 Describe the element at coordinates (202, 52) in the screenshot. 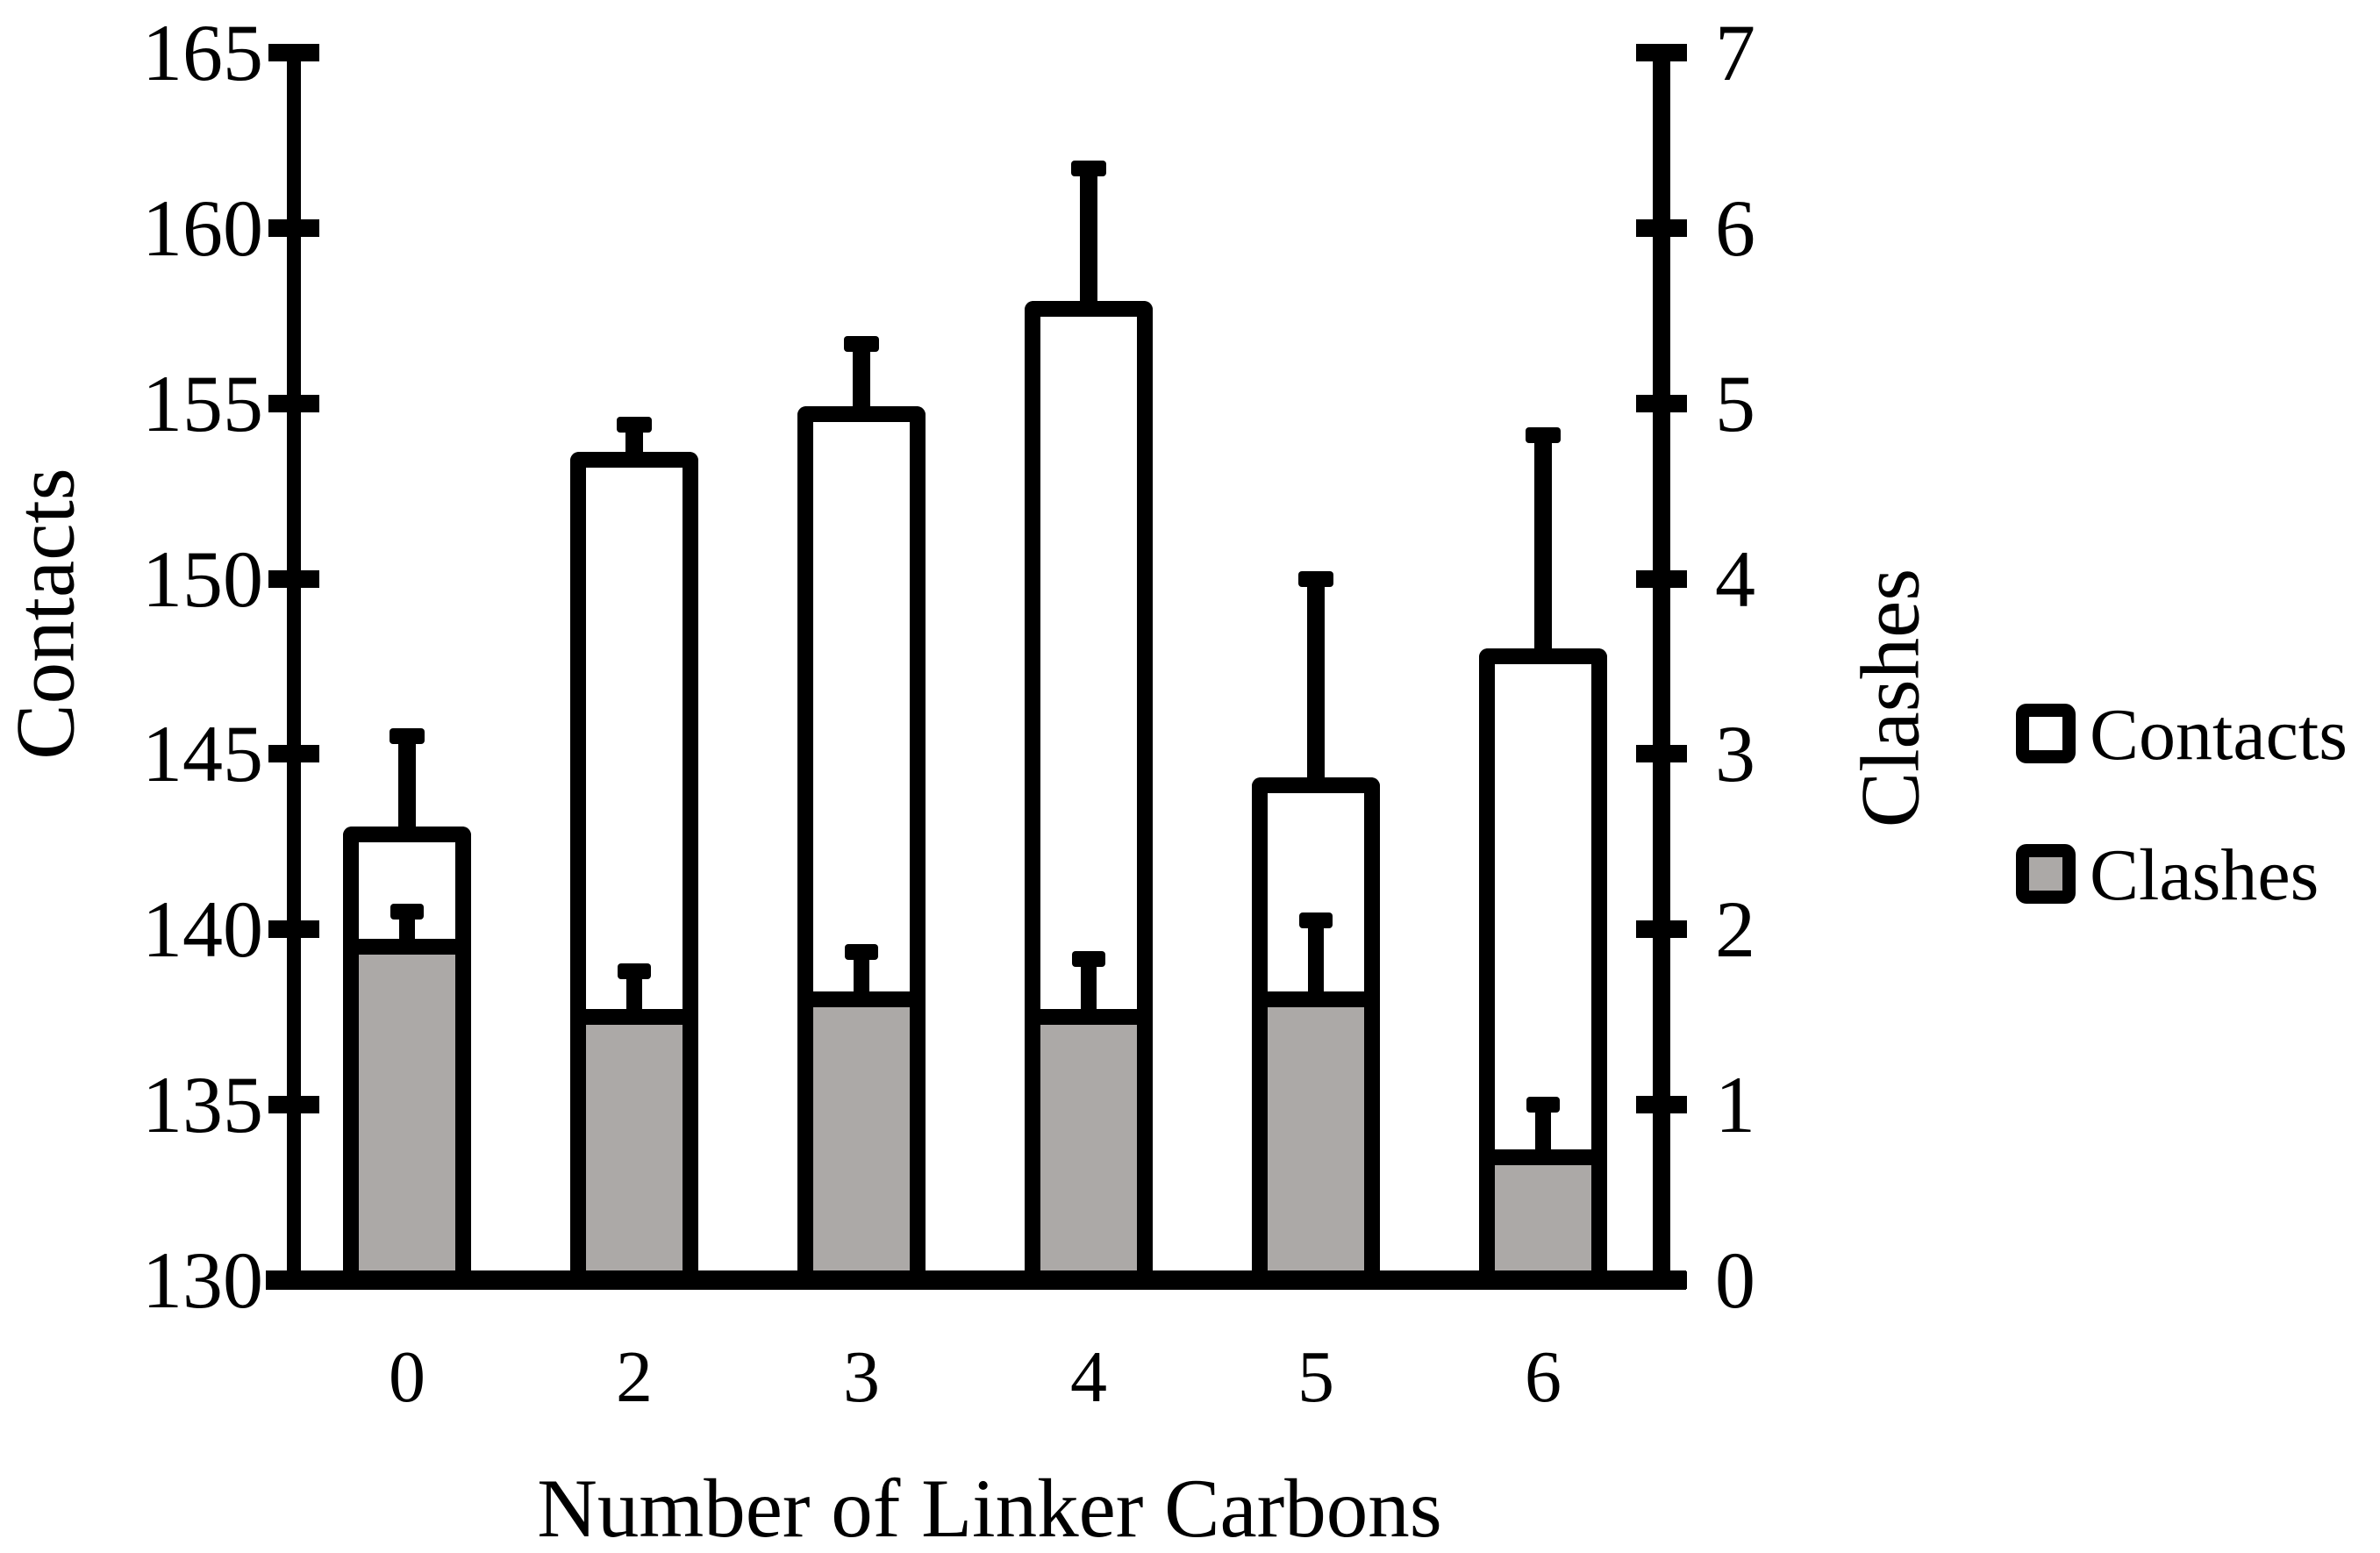

I see `left-axis-tick-label-165: 165` at that location.